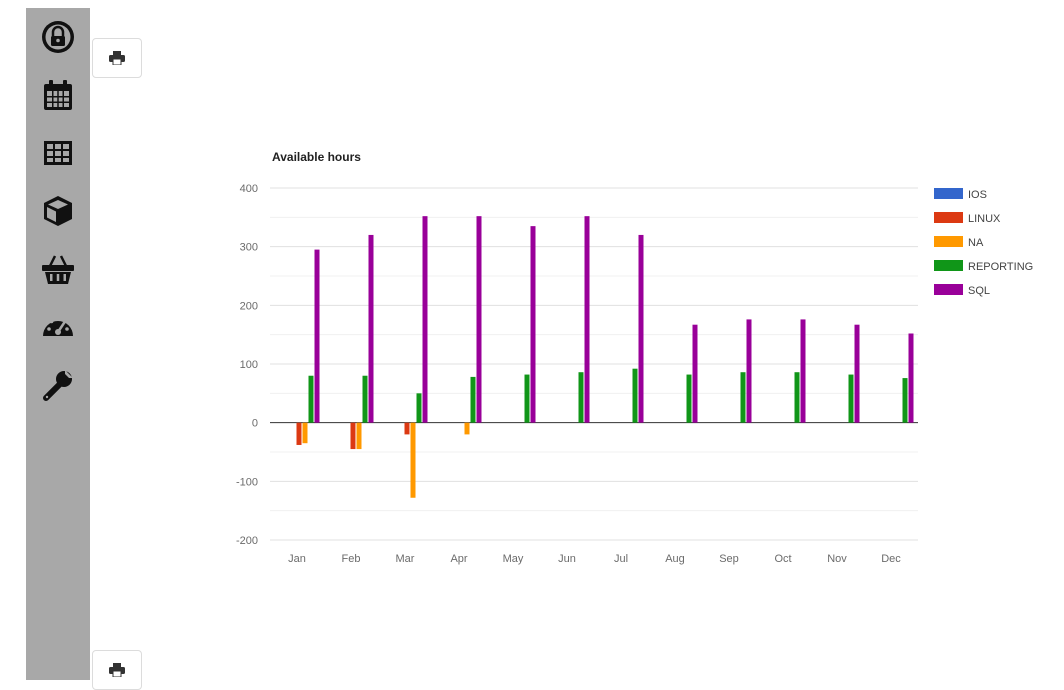 This screenshot has width=1064, height=690. What do you see at coordinates (1000, 267) in the screenshot?
I see `legend-label-reporting: REPORTING` at bounding box center [1000, 267].